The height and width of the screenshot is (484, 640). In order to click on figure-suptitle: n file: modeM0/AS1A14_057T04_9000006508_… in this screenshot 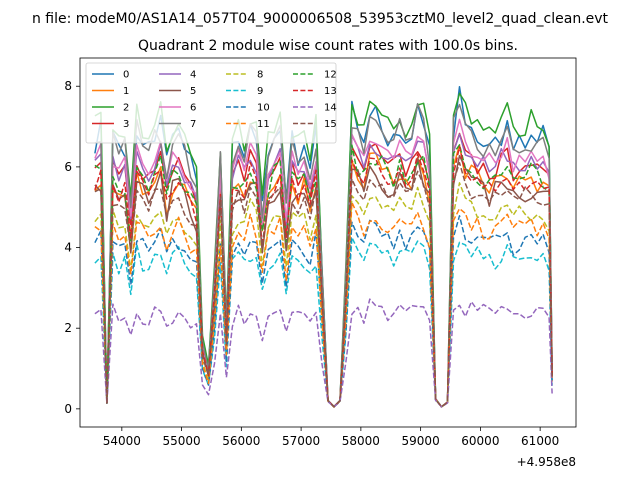, I will do `click(320, 19)`.